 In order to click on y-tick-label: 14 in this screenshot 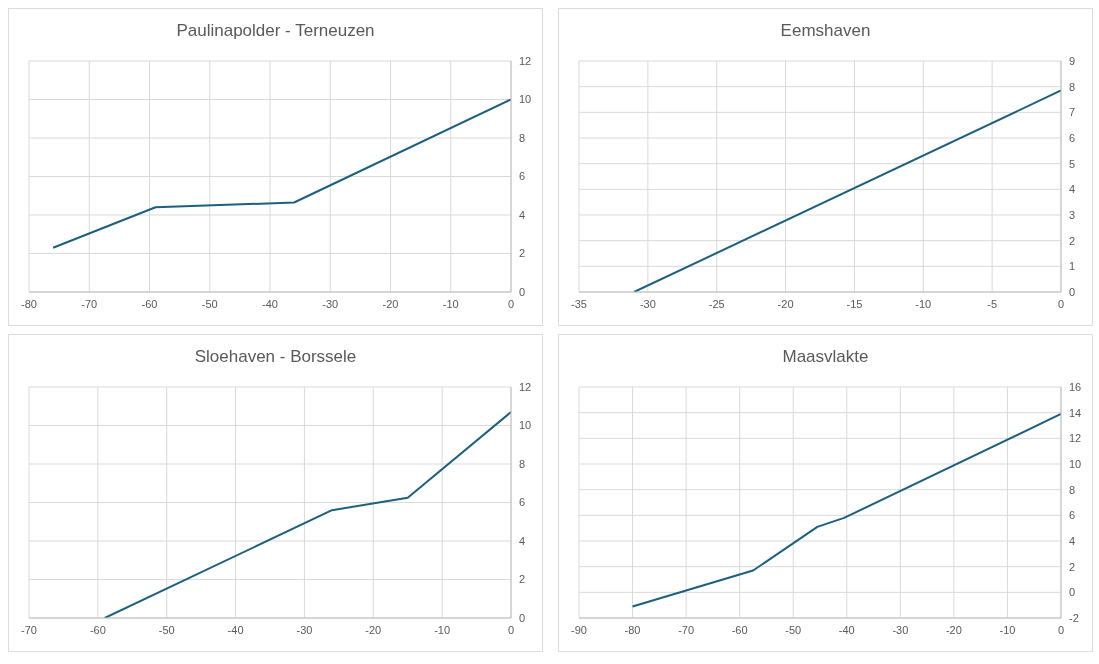, I will do `click(1075, 412)`.